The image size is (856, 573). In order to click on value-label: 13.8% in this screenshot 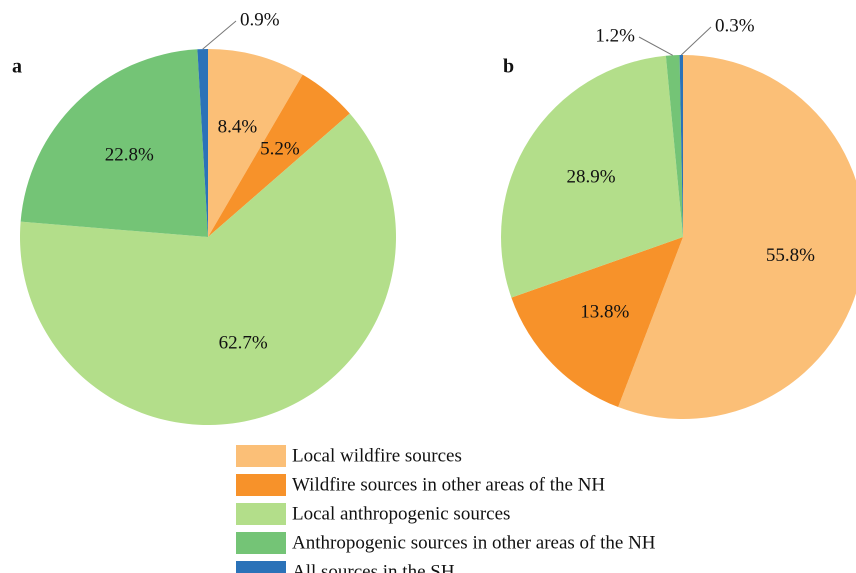, I will do `click(604, 312)`.